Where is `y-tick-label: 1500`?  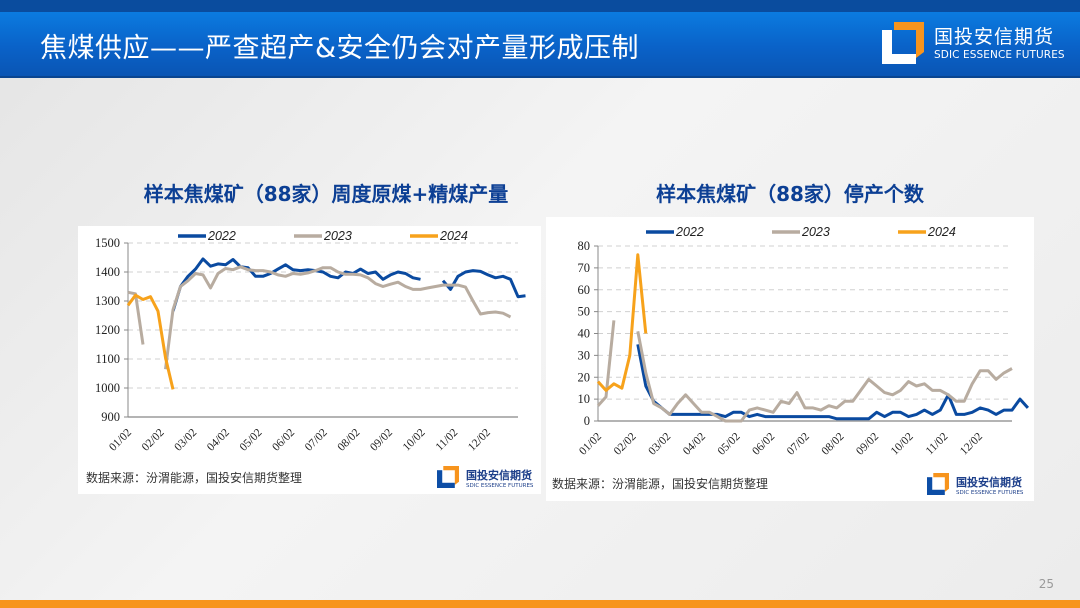
y-tick-label: 1500 is located at coordinates (107, 243).